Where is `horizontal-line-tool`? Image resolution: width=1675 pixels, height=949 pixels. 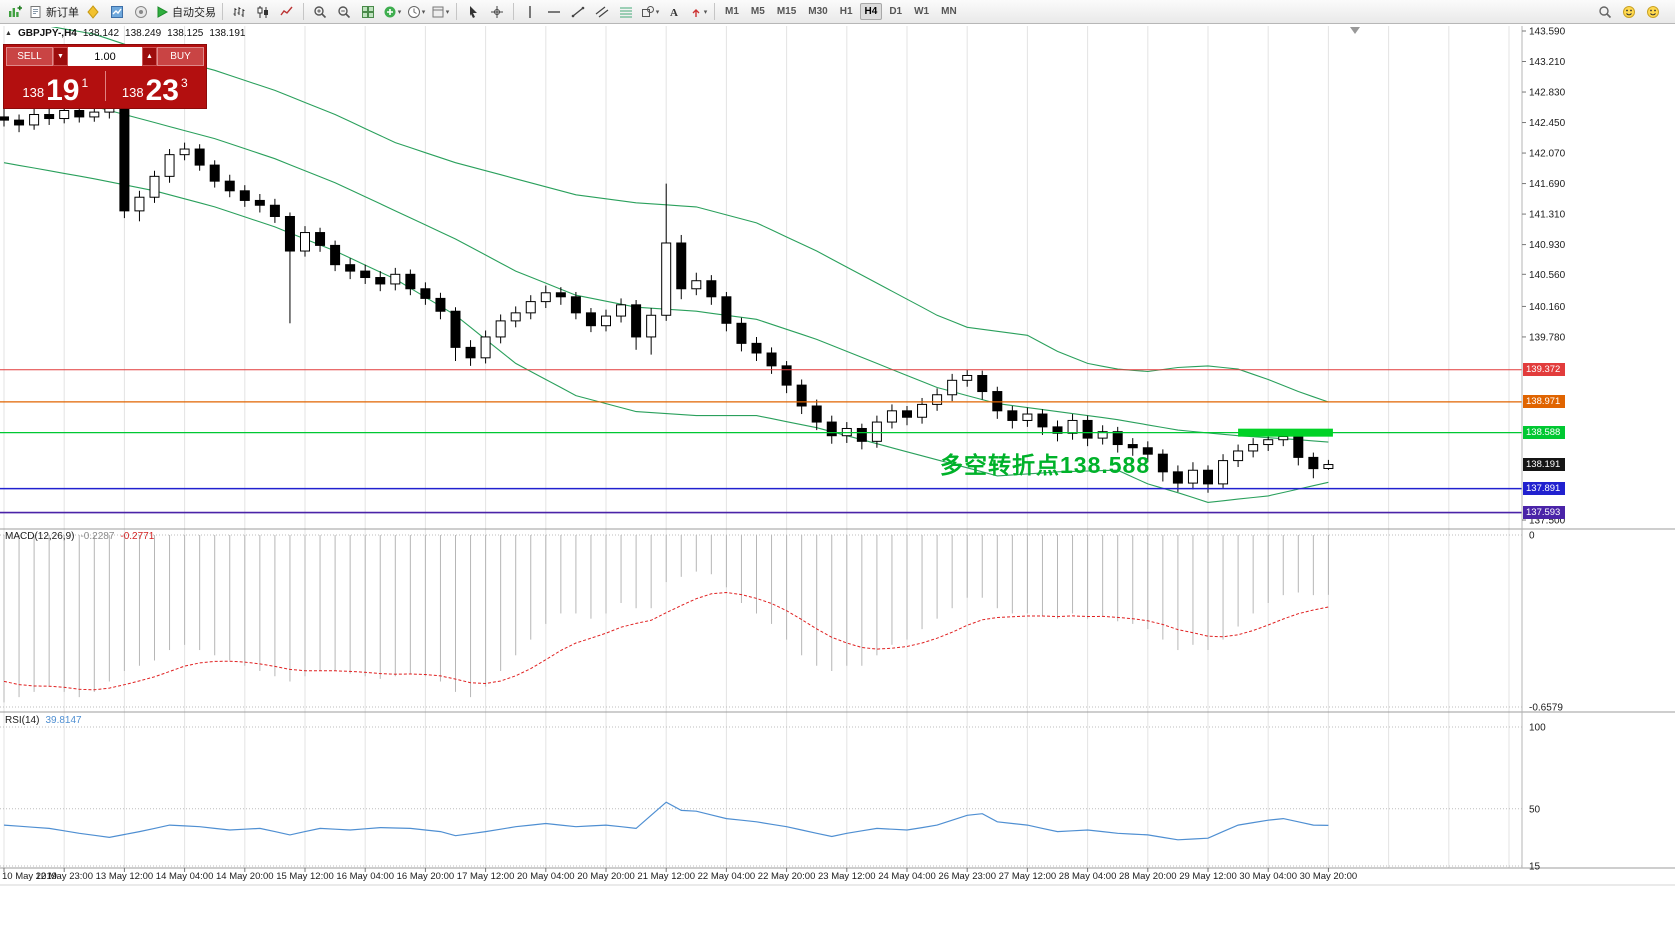 horizontal-line-tool is located at coordinates (554, 12).